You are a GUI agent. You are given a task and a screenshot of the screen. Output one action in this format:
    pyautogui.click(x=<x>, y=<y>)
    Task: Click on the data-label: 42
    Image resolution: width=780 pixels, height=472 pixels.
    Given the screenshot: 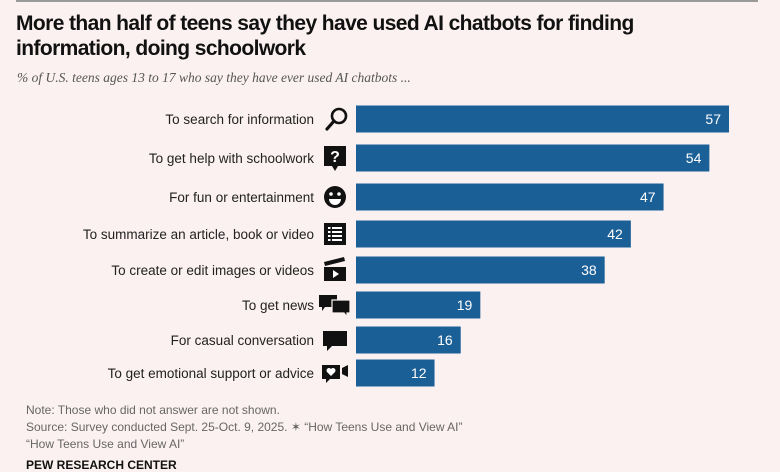 What is the action you would take?
    pyautogui.click(x=615, y=234)
    